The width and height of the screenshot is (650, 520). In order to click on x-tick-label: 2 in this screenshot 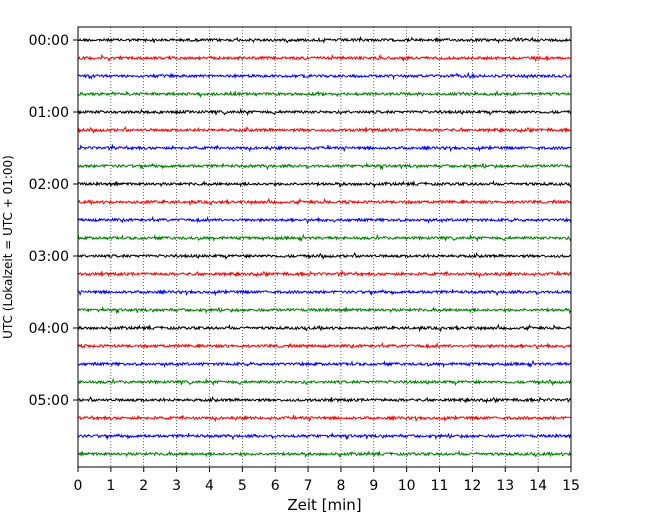, I will do `click(143, 486)`.